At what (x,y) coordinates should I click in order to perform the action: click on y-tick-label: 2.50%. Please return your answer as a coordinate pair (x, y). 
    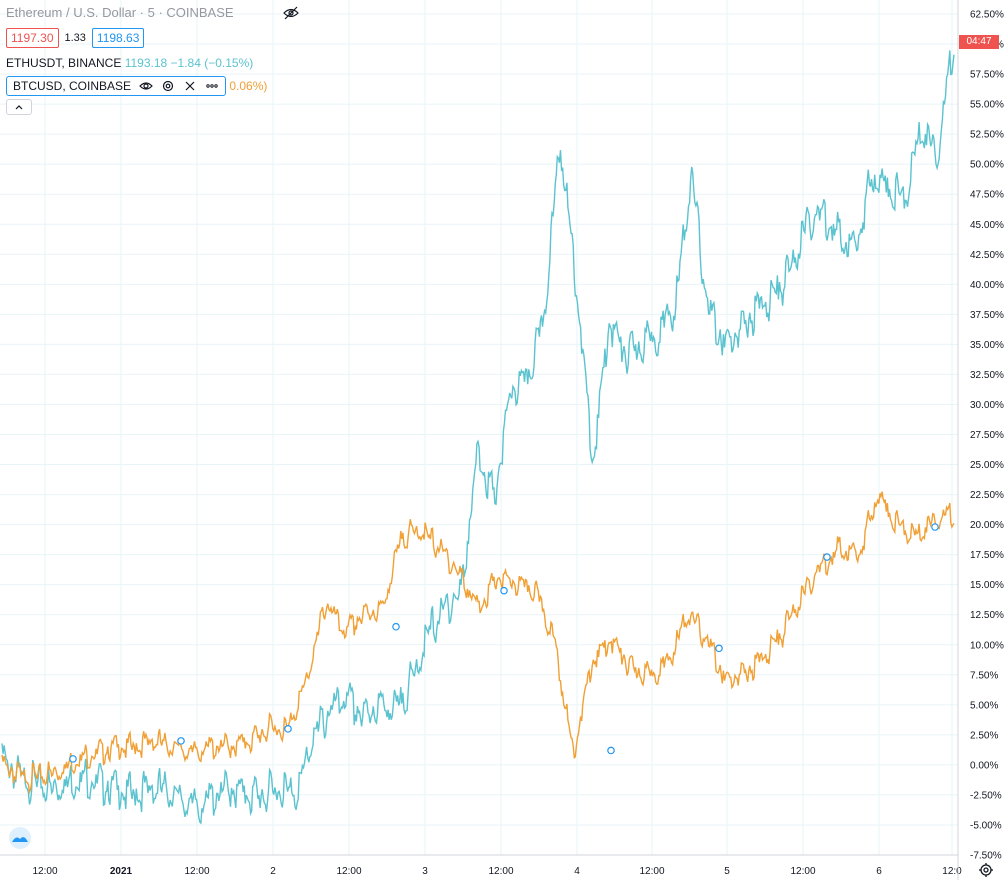
    Looking at the image, I should click on (984, 735).